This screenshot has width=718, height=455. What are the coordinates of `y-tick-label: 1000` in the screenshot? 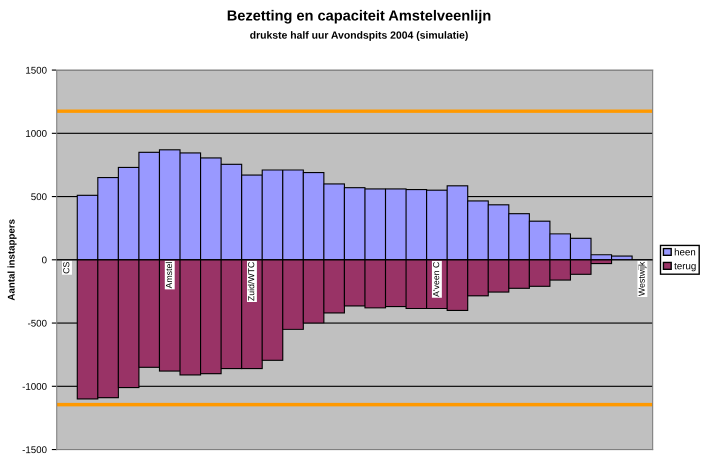 It's located at (36, 133).